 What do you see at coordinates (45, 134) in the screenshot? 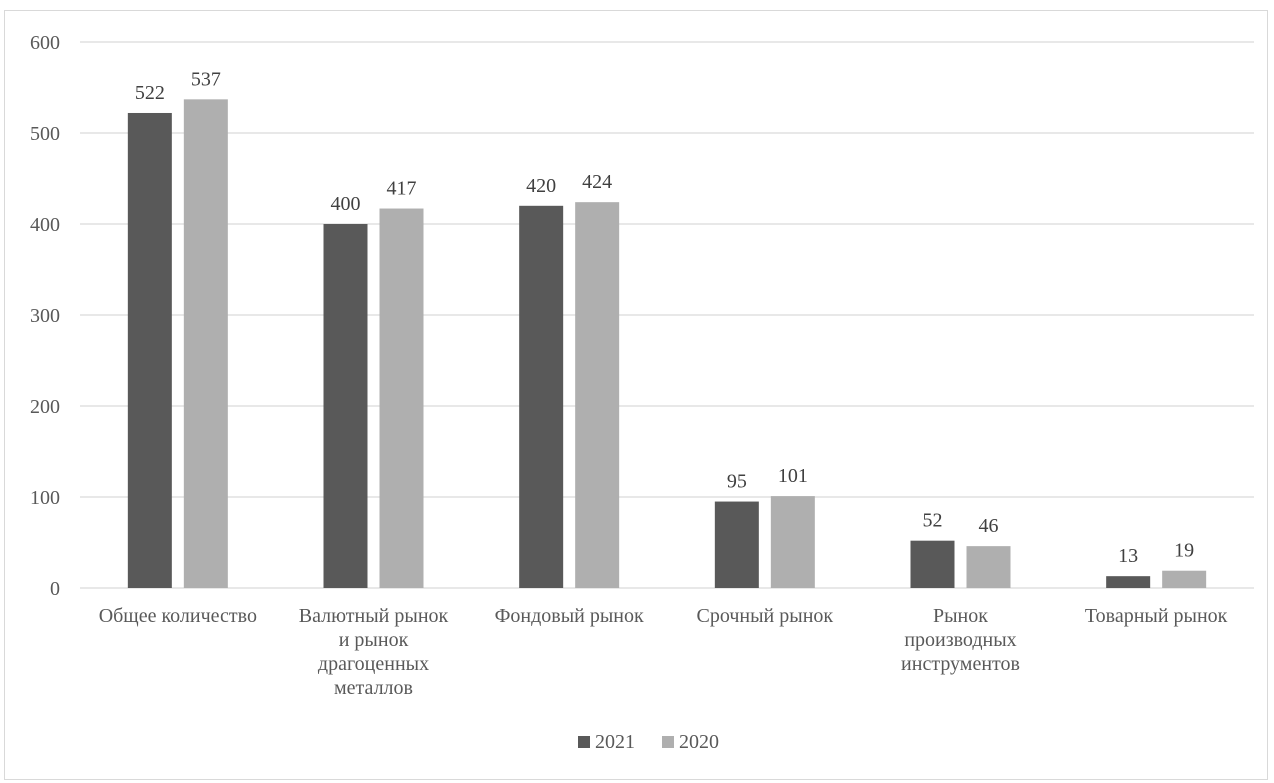
I see `y-tick-label: 500` at bounding box center [45, 134].